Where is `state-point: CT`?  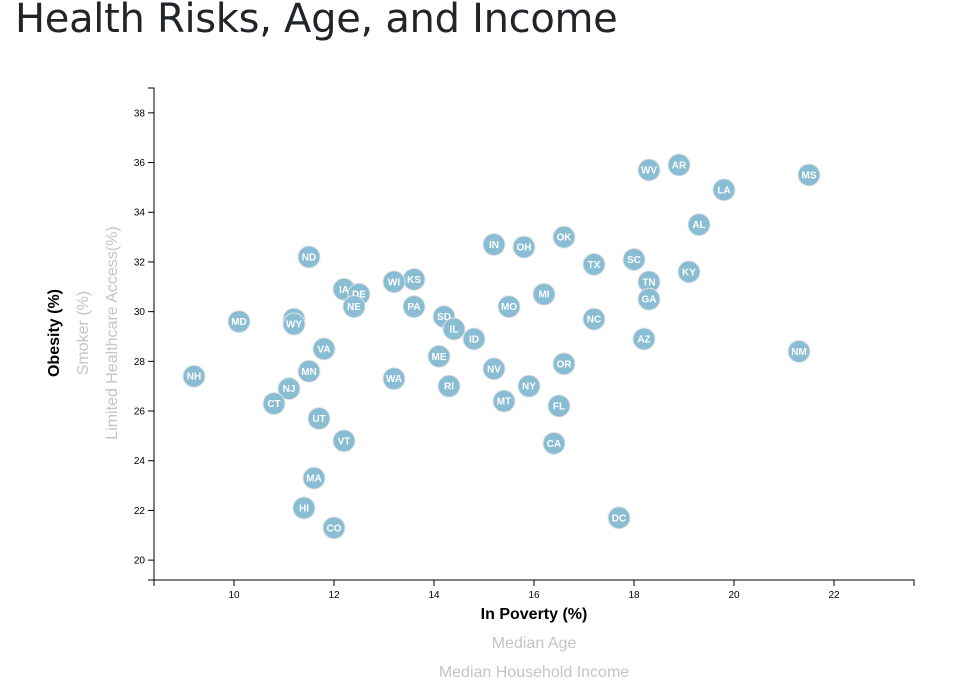 state-point: CT is located at coordinates (274, 404).